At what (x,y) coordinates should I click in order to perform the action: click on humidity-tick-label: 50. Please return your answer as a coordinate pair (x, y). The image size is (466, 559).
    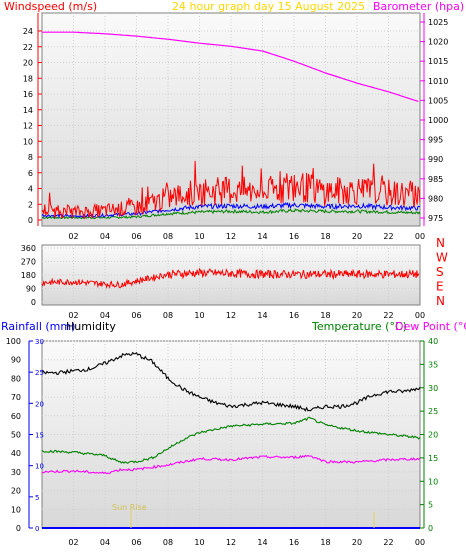
    Looking at the image, I should click on (16, 435).